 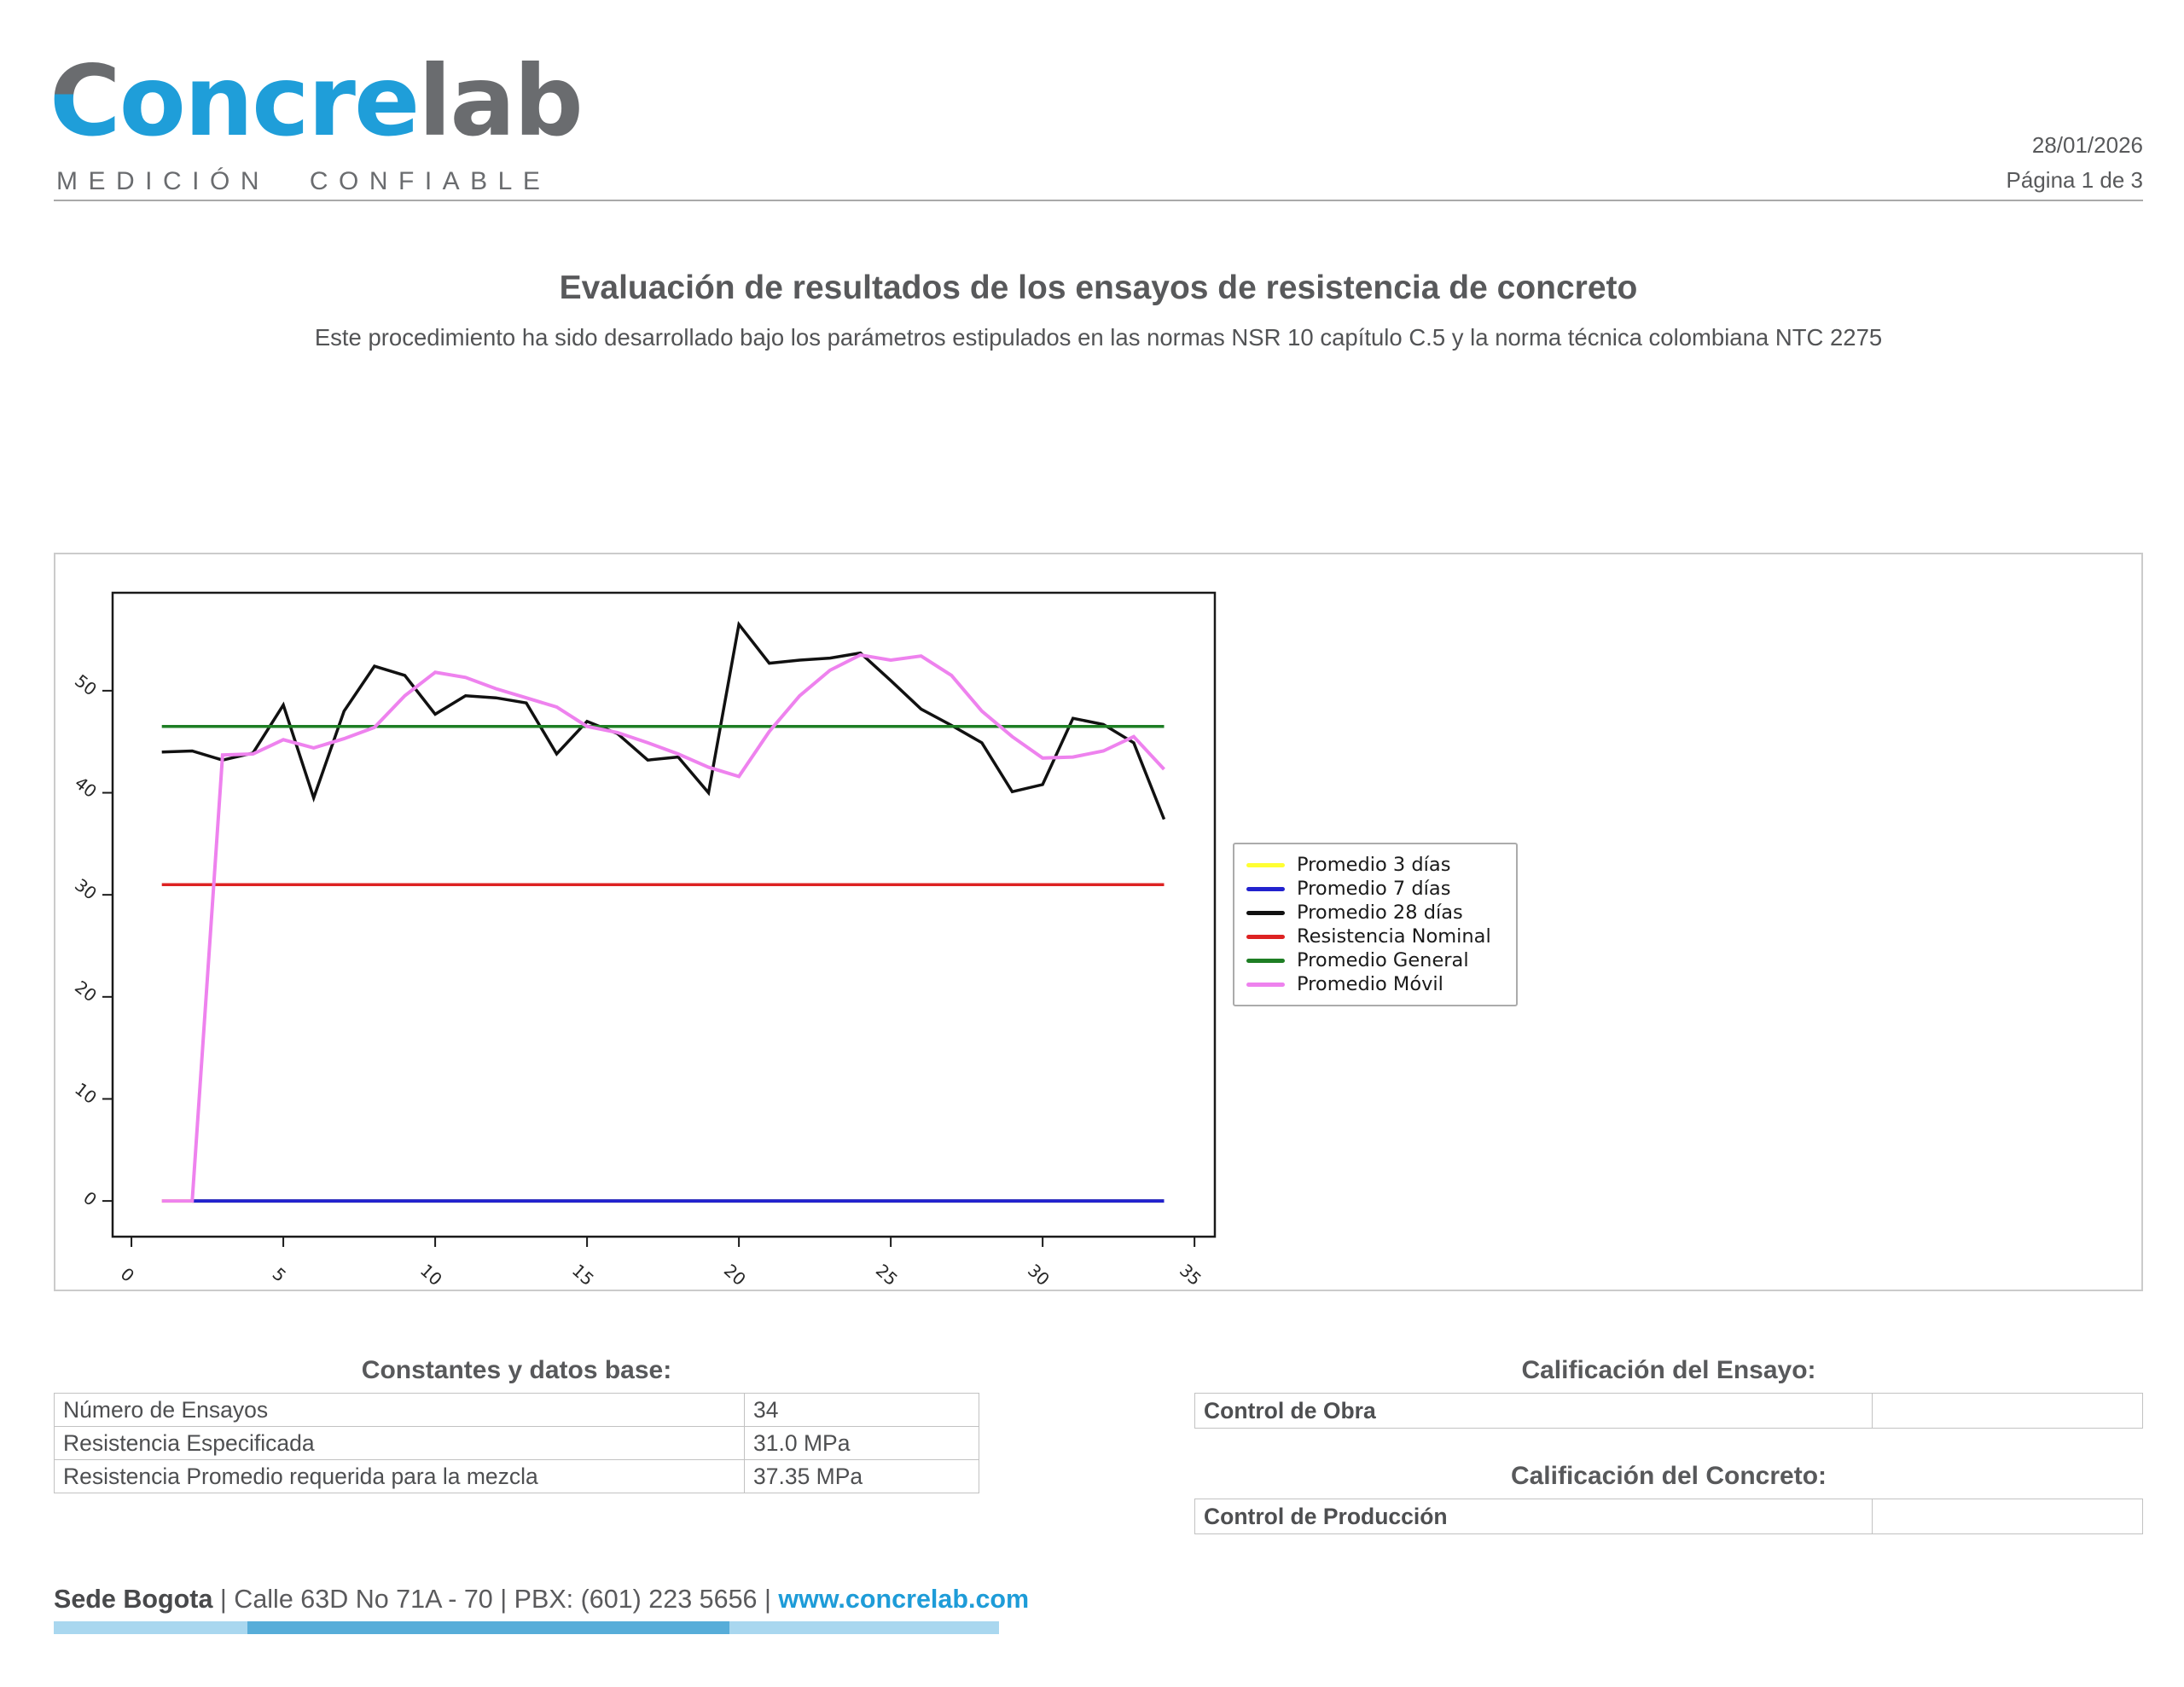 What do you see at coordinates (583, 1275) in the screenshot?
I see `svg-text: 15` at bounding box center [583, 1275].